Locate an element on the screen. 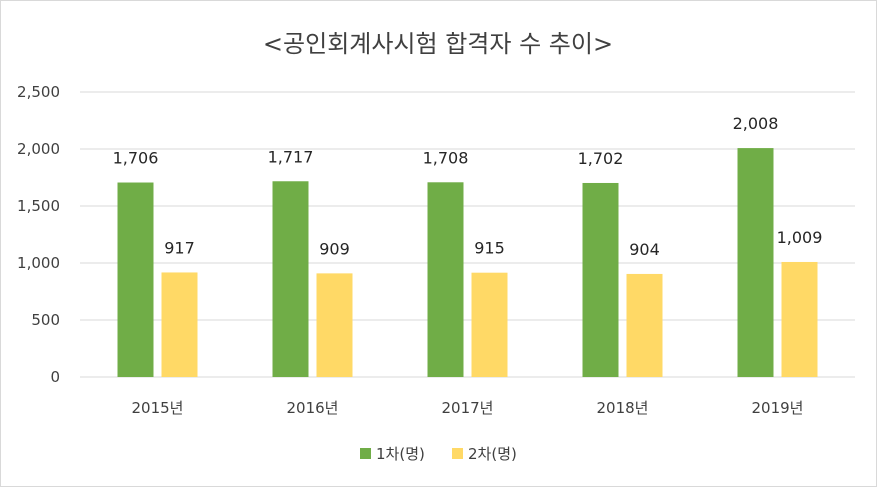  x-tick-label: 2018년 is located at coordinates (623, 408).